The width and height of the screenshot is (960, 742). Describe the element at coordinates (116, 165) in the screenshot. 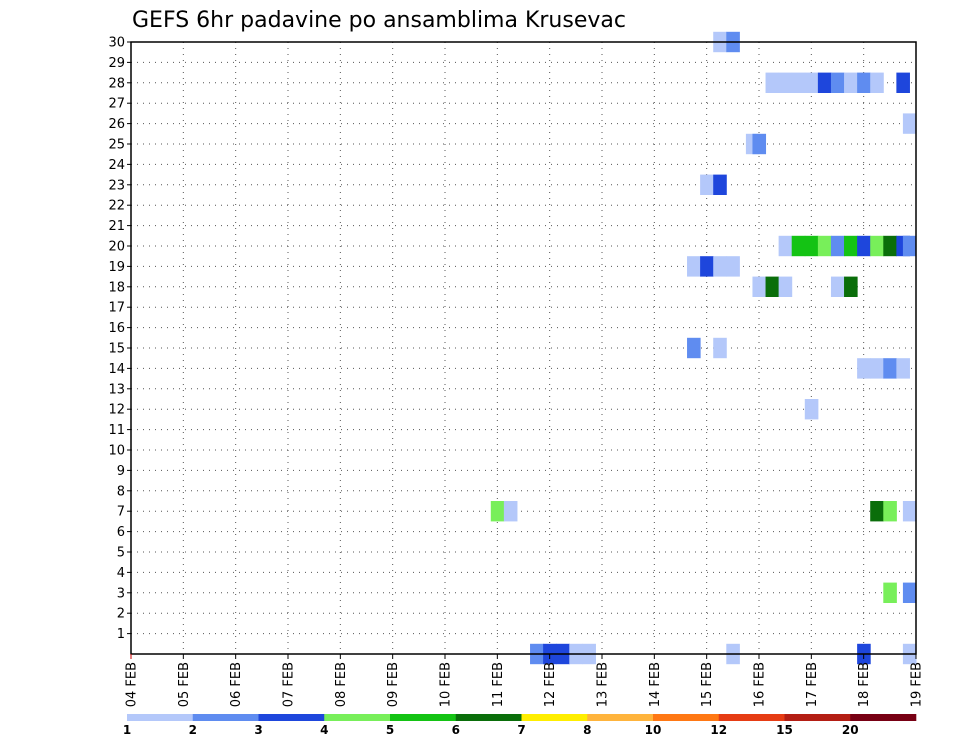

I see `y-tick-label: 24` at that location.